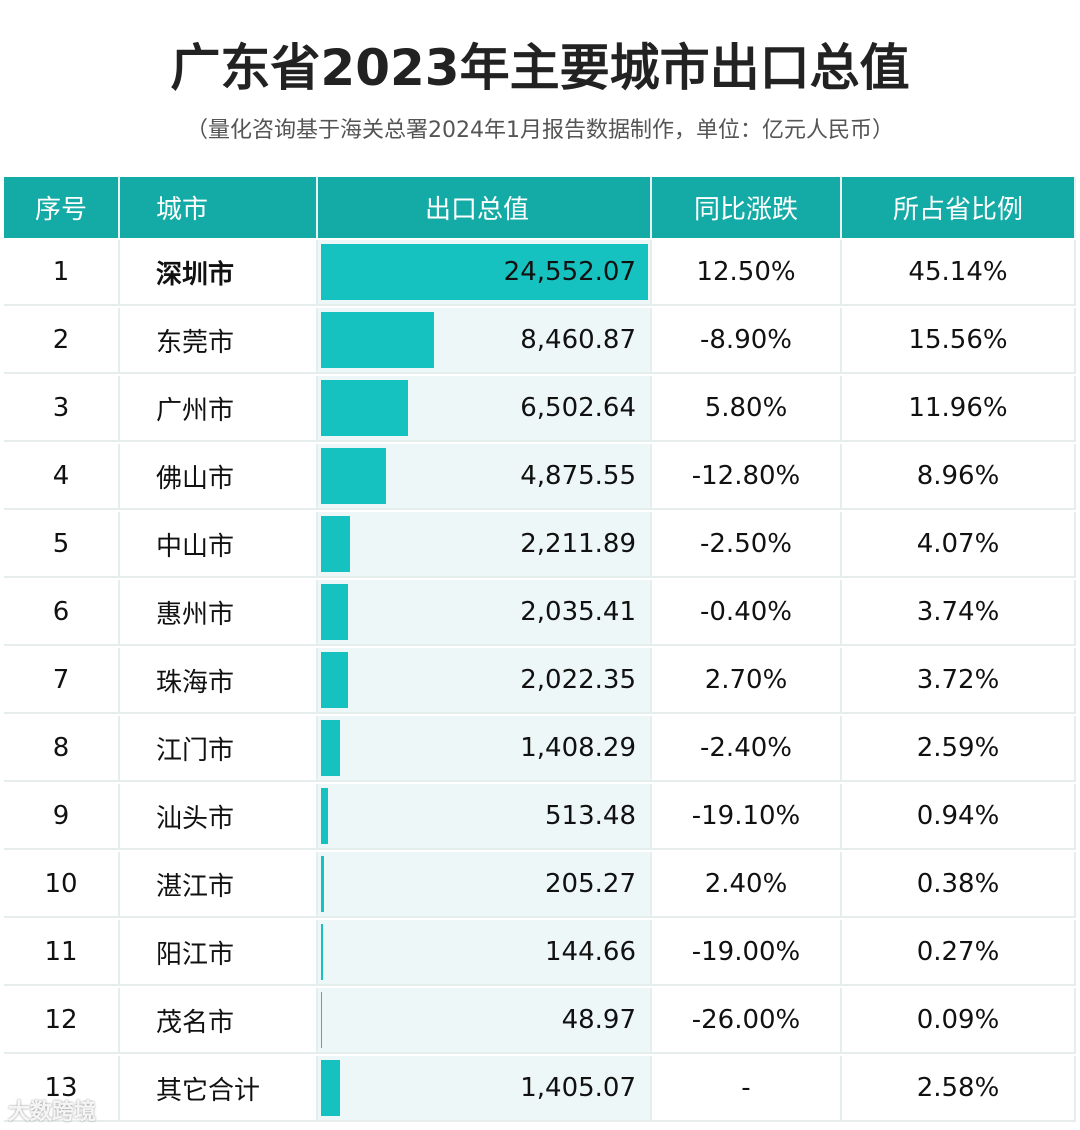  What do you see at coordinates (219, 749) in the screenshot?
I see `cell-city: 江门市` at bounding box center [219, 749].